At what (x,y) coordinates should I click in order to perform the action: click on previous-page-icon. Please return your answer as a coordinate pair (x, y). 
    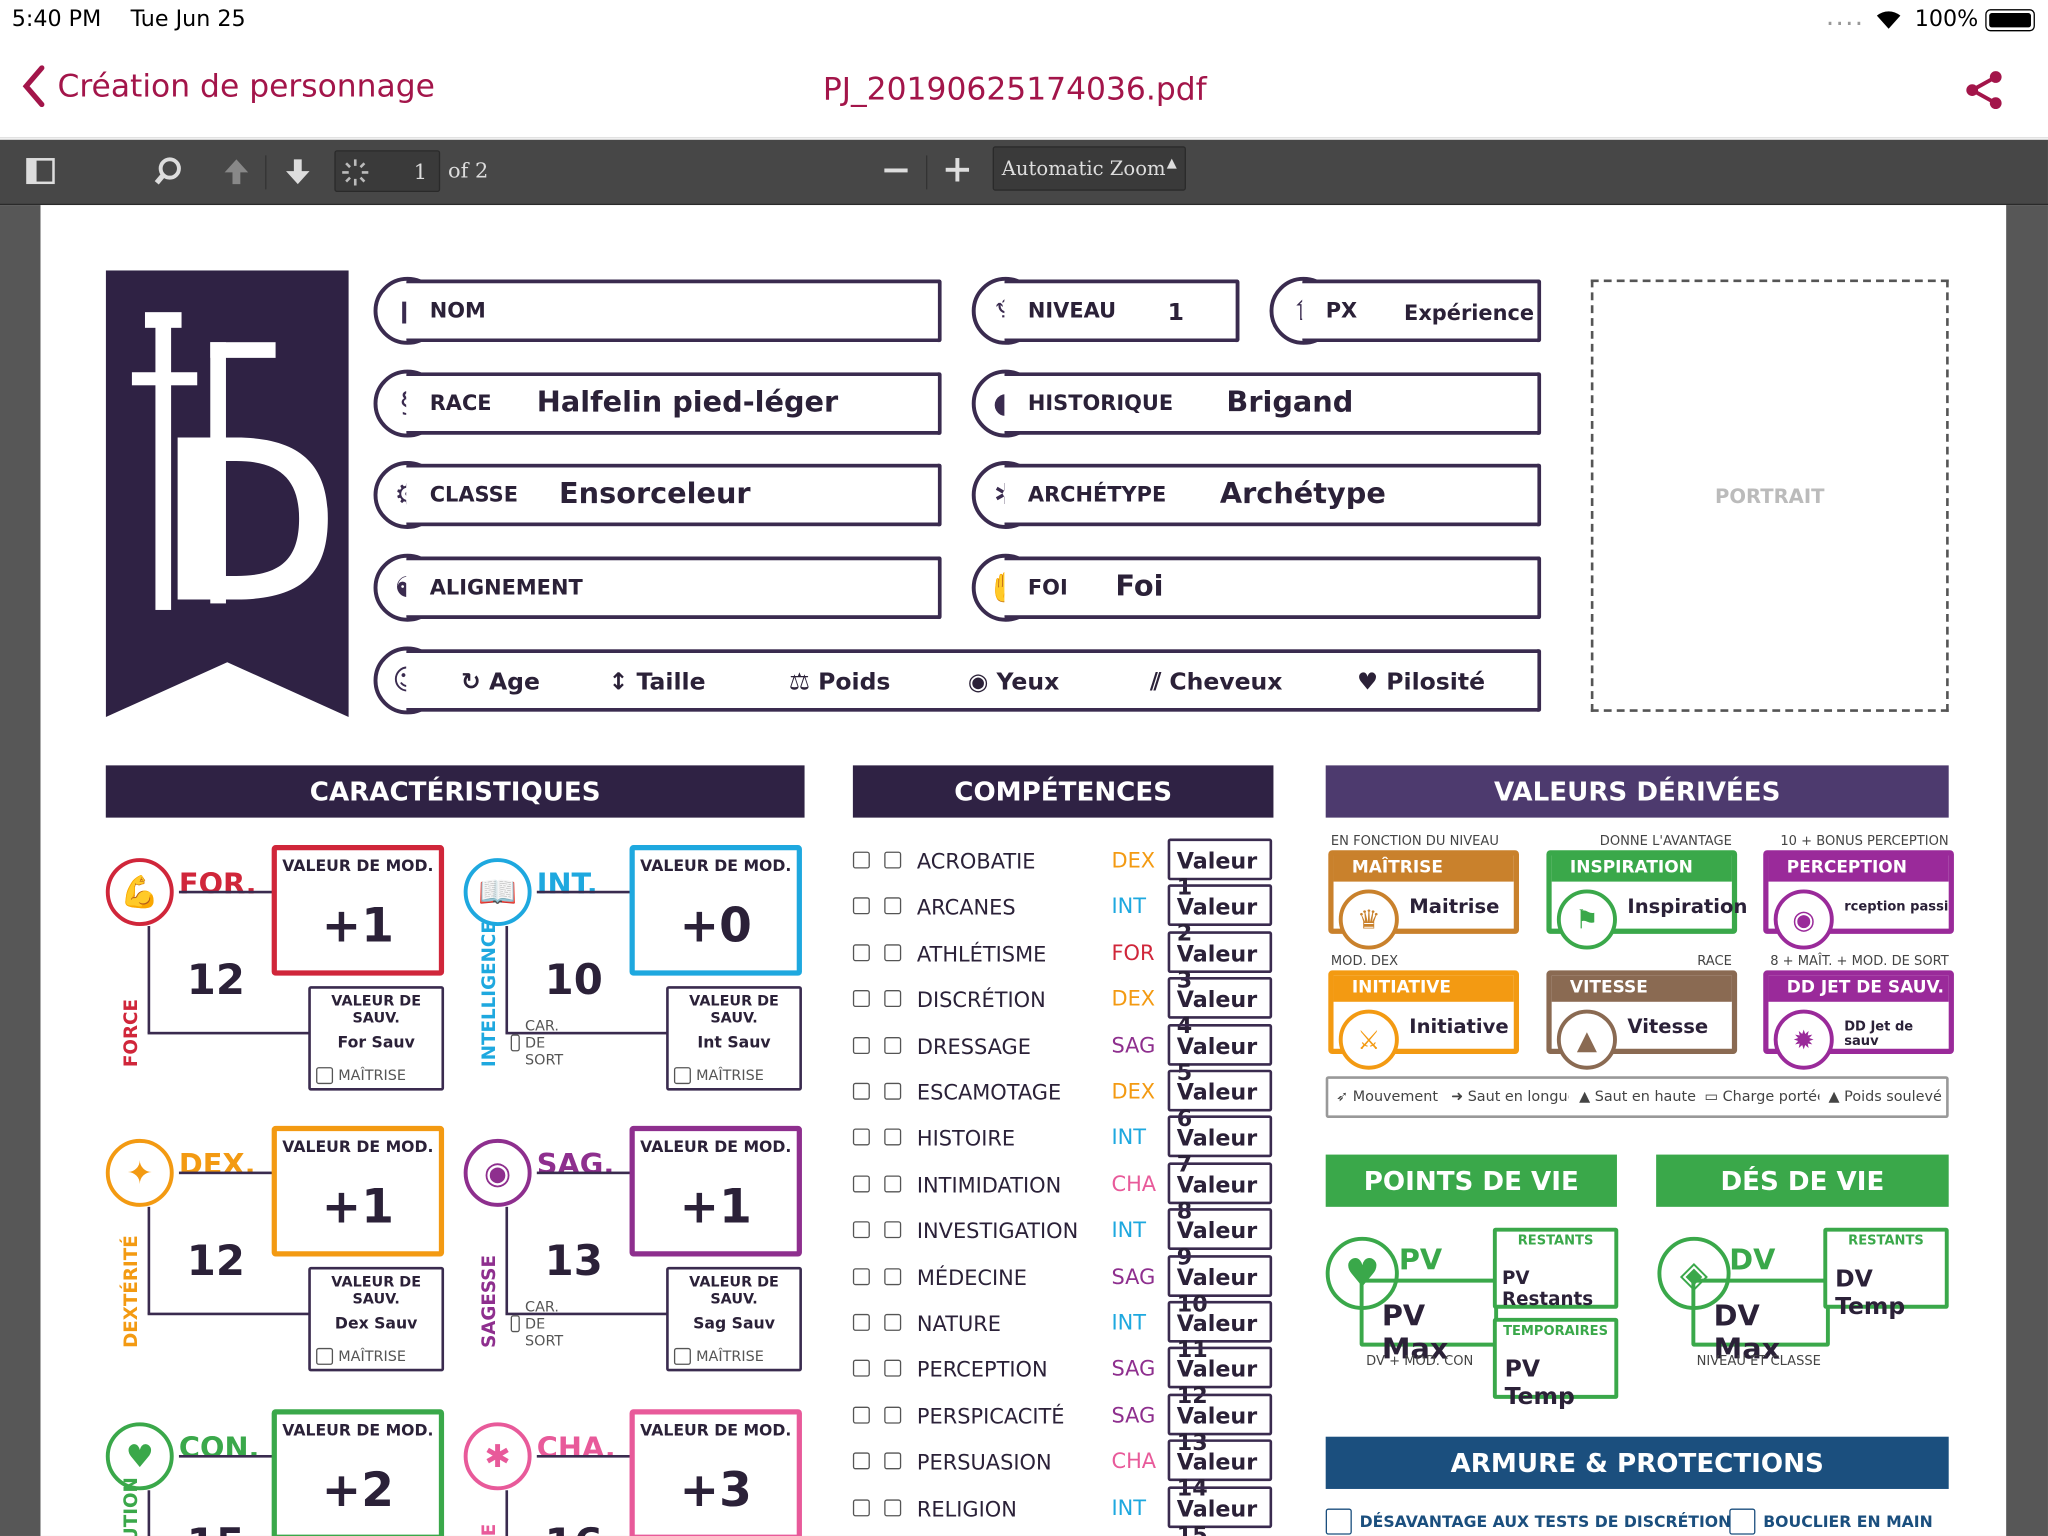
    Looking at the image, I should click on (236, 171).